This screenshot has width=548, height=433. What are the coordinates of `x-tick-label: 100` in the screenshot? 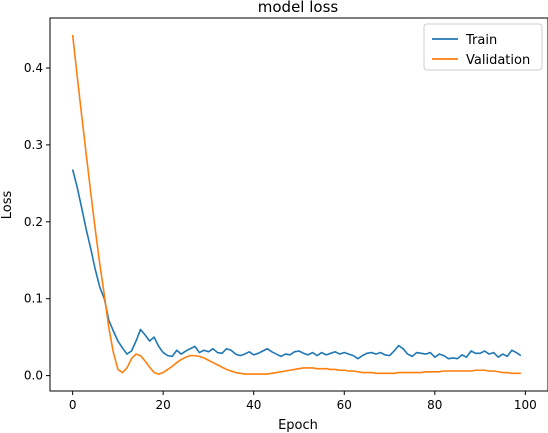 It's located at (525, 405).